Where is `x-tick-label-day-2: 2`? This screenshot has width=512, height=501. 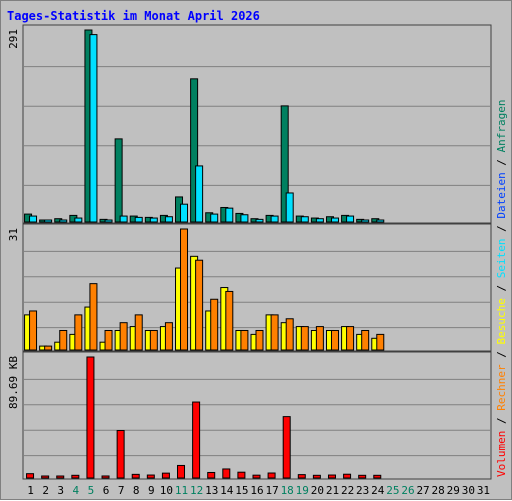 x-tick-label-day-2: 2 is located at coordinates (45, 490).